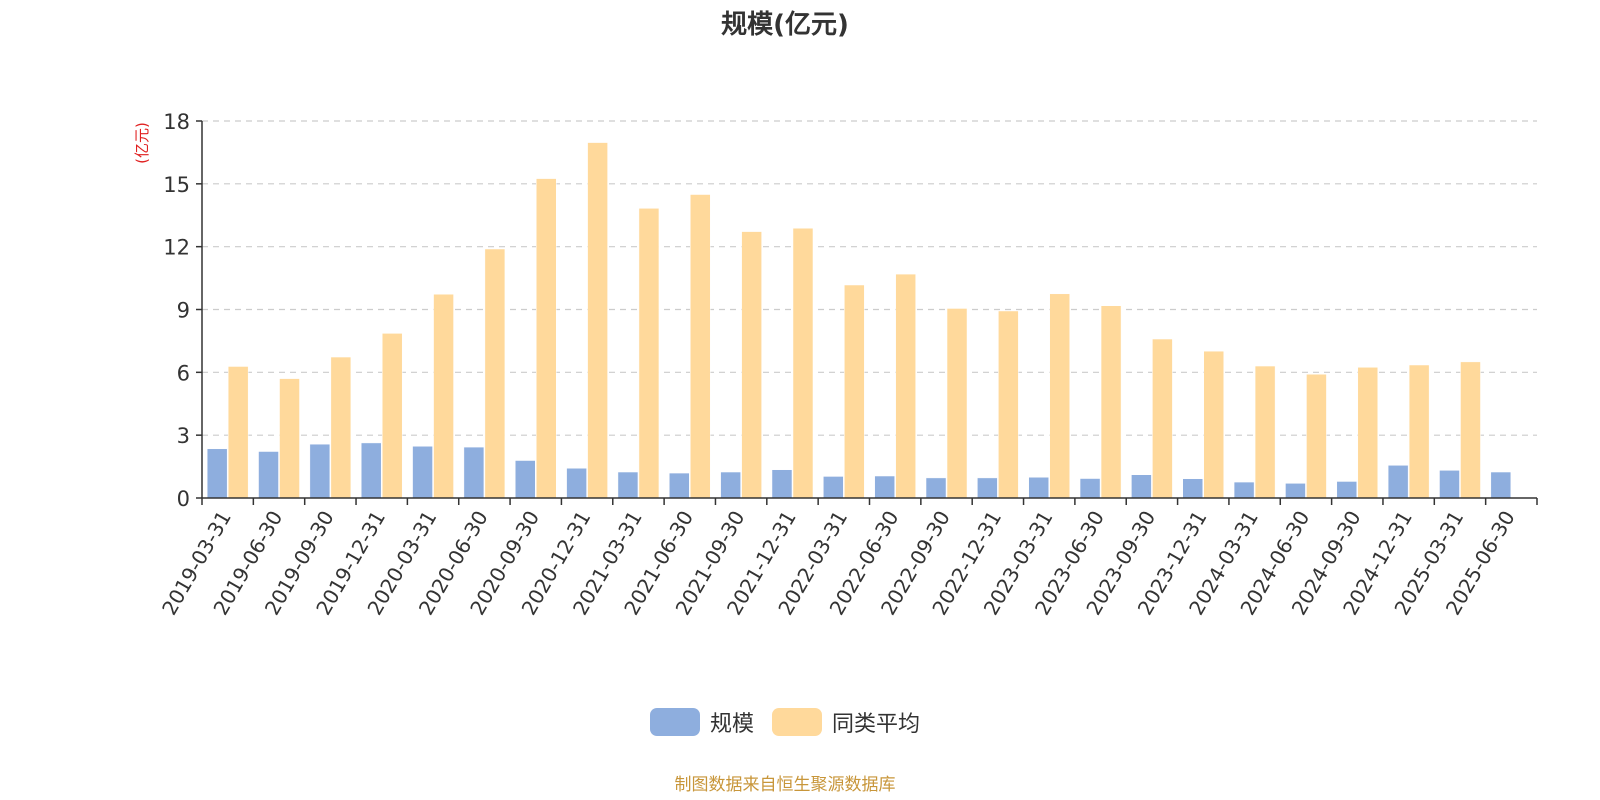 Image resolution: width=1600 pixels, height=800 pixels. I want to click on y-tick-label: 3, so click(183, 436).